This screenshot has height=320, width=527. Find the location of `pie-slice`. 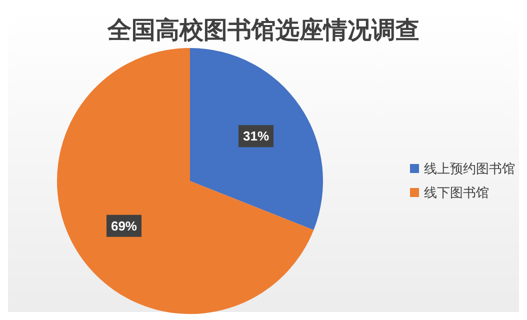

pie-slice is located at coordinates (256, 139).